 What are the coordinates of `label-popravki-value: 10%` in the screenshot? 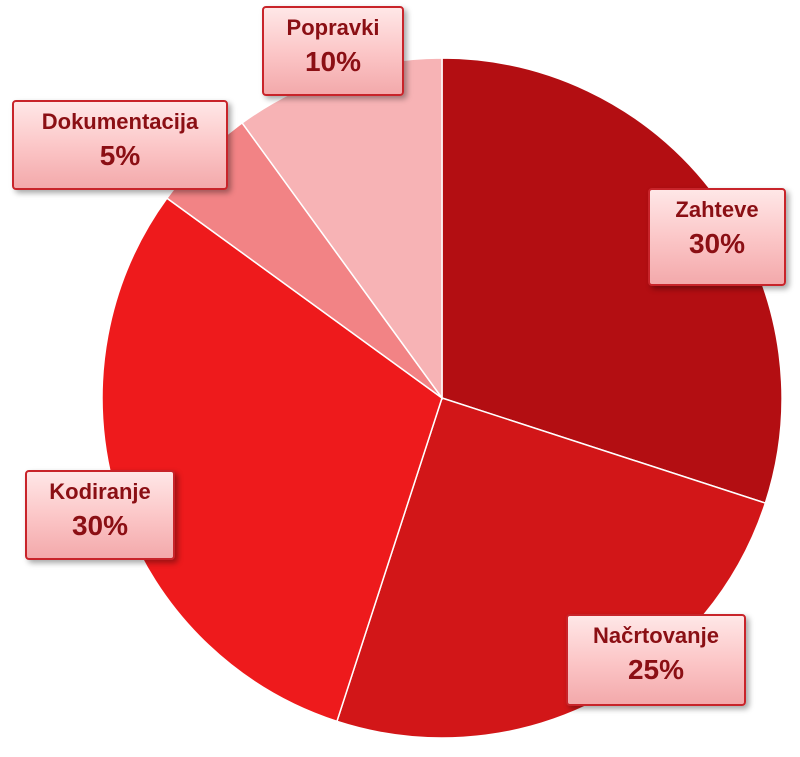 It's located at (333, 61).